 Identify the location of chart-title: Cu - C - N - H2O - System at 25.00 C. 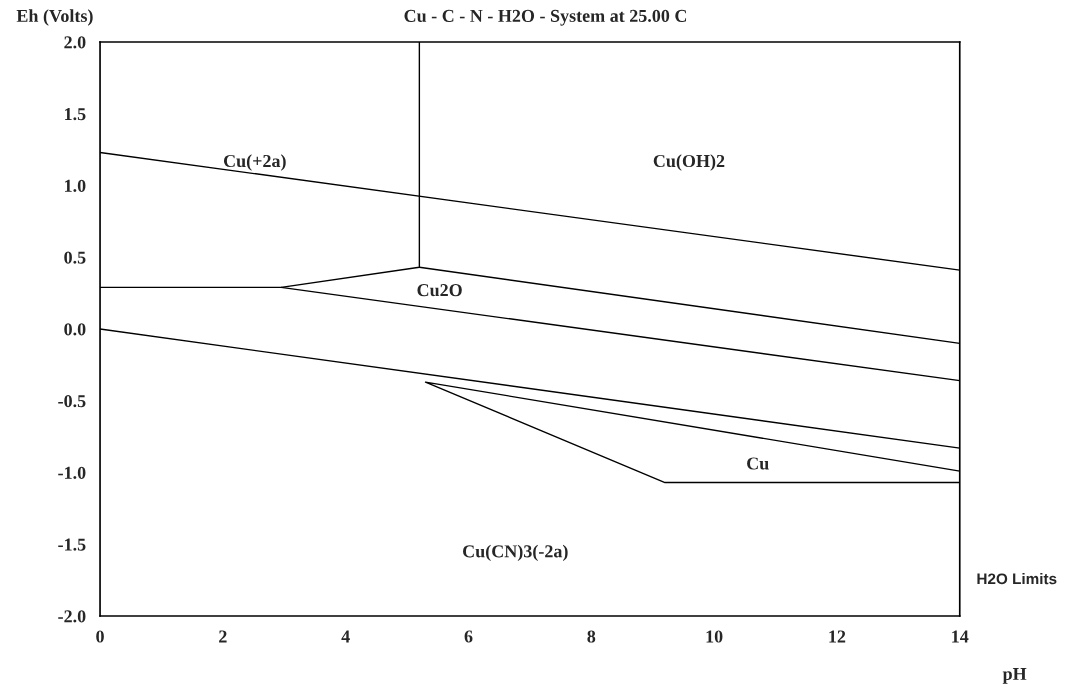
(545, 17).